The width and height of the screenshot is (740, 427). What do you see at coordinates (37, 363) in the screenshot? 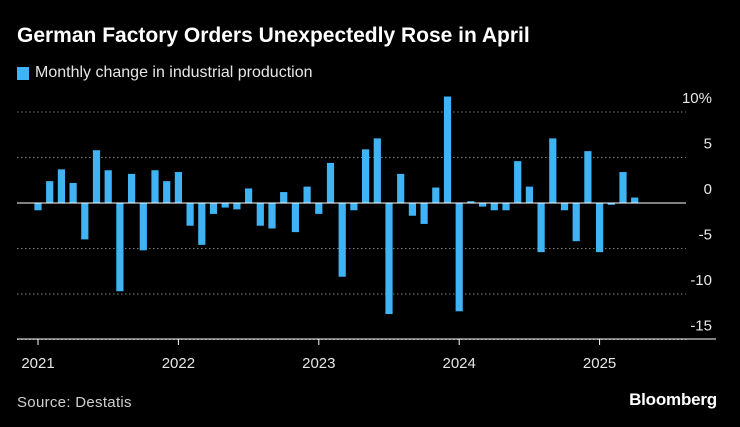
I see `x-tick-label: 2021` at bounding box center [37, 363].